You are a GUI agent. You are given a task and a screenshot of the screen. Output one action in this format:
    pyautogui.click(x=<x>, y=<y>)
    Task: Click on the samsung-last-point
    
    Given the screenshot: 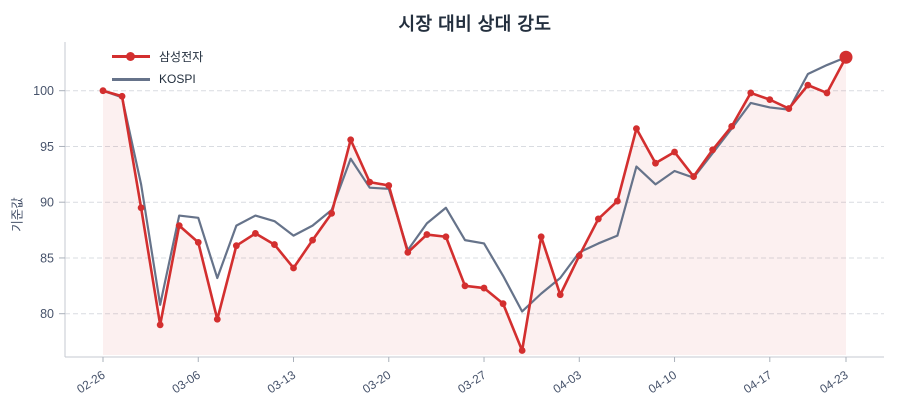 What is the action you would take?
    pyautogui.click(x=846, y=57)
    